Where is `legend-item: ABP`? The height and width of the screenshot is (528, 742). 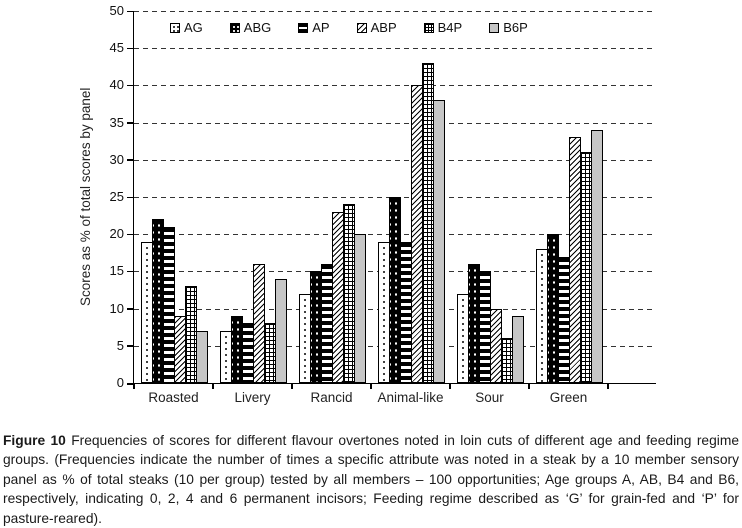
legend-item: ABP is located at coordinates (376, 27).